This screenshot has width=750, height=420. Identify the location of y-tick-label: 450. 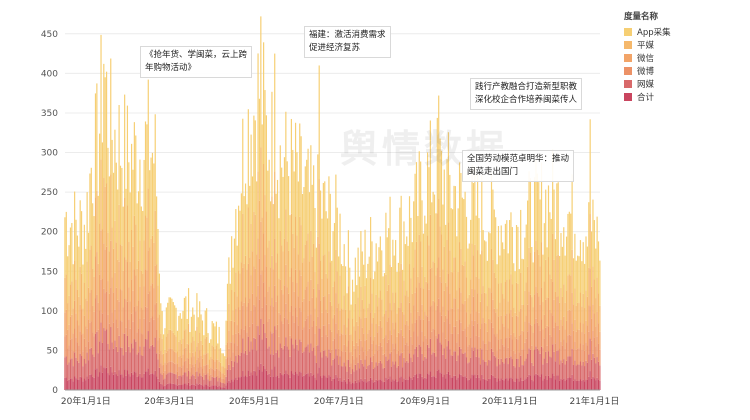
(49, 35).